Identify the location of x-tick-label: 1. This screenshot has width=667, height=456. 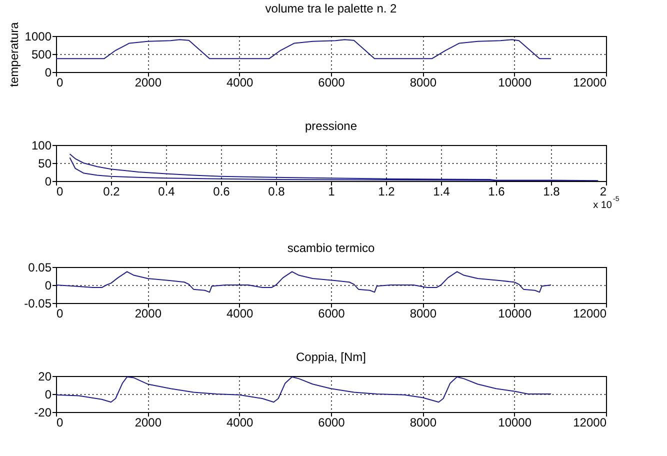
(332, 191).